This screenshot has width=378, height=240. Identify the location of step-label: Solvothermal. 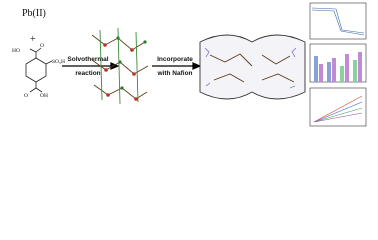
(87, 59).